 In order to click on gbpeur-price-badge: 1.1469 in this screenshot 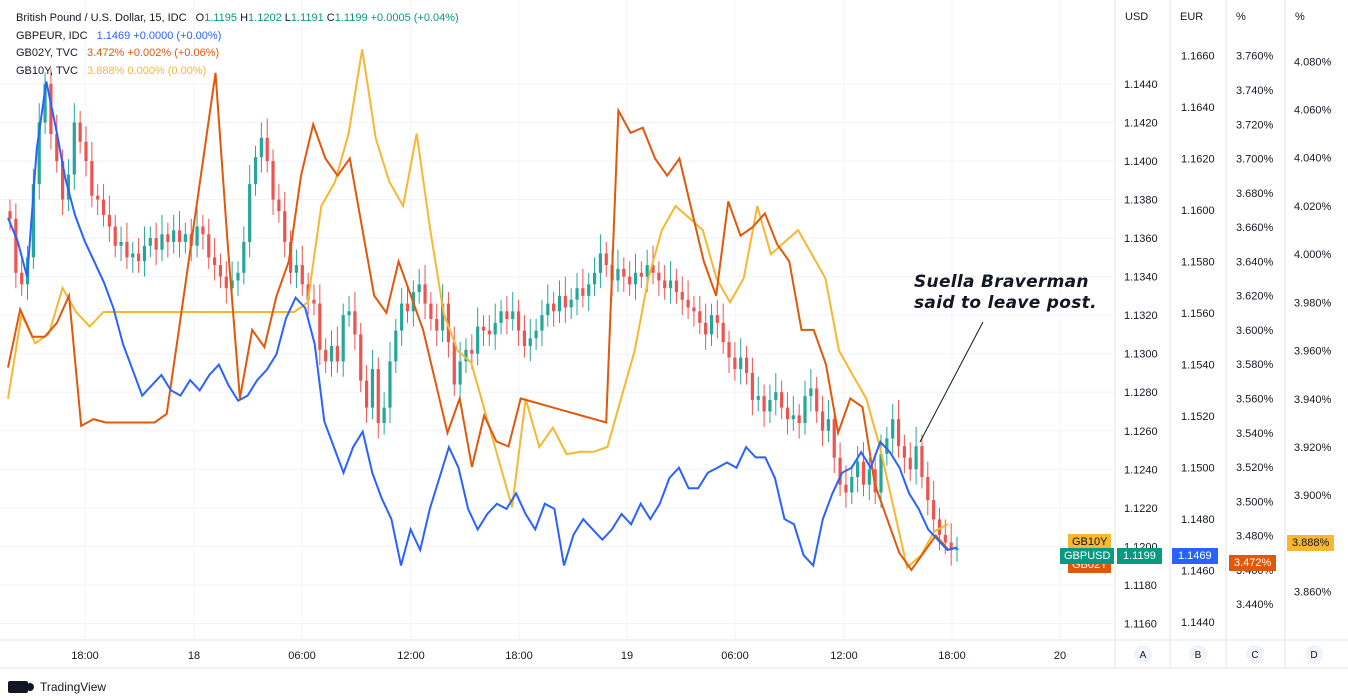, I will do `click(1195, 556)`.